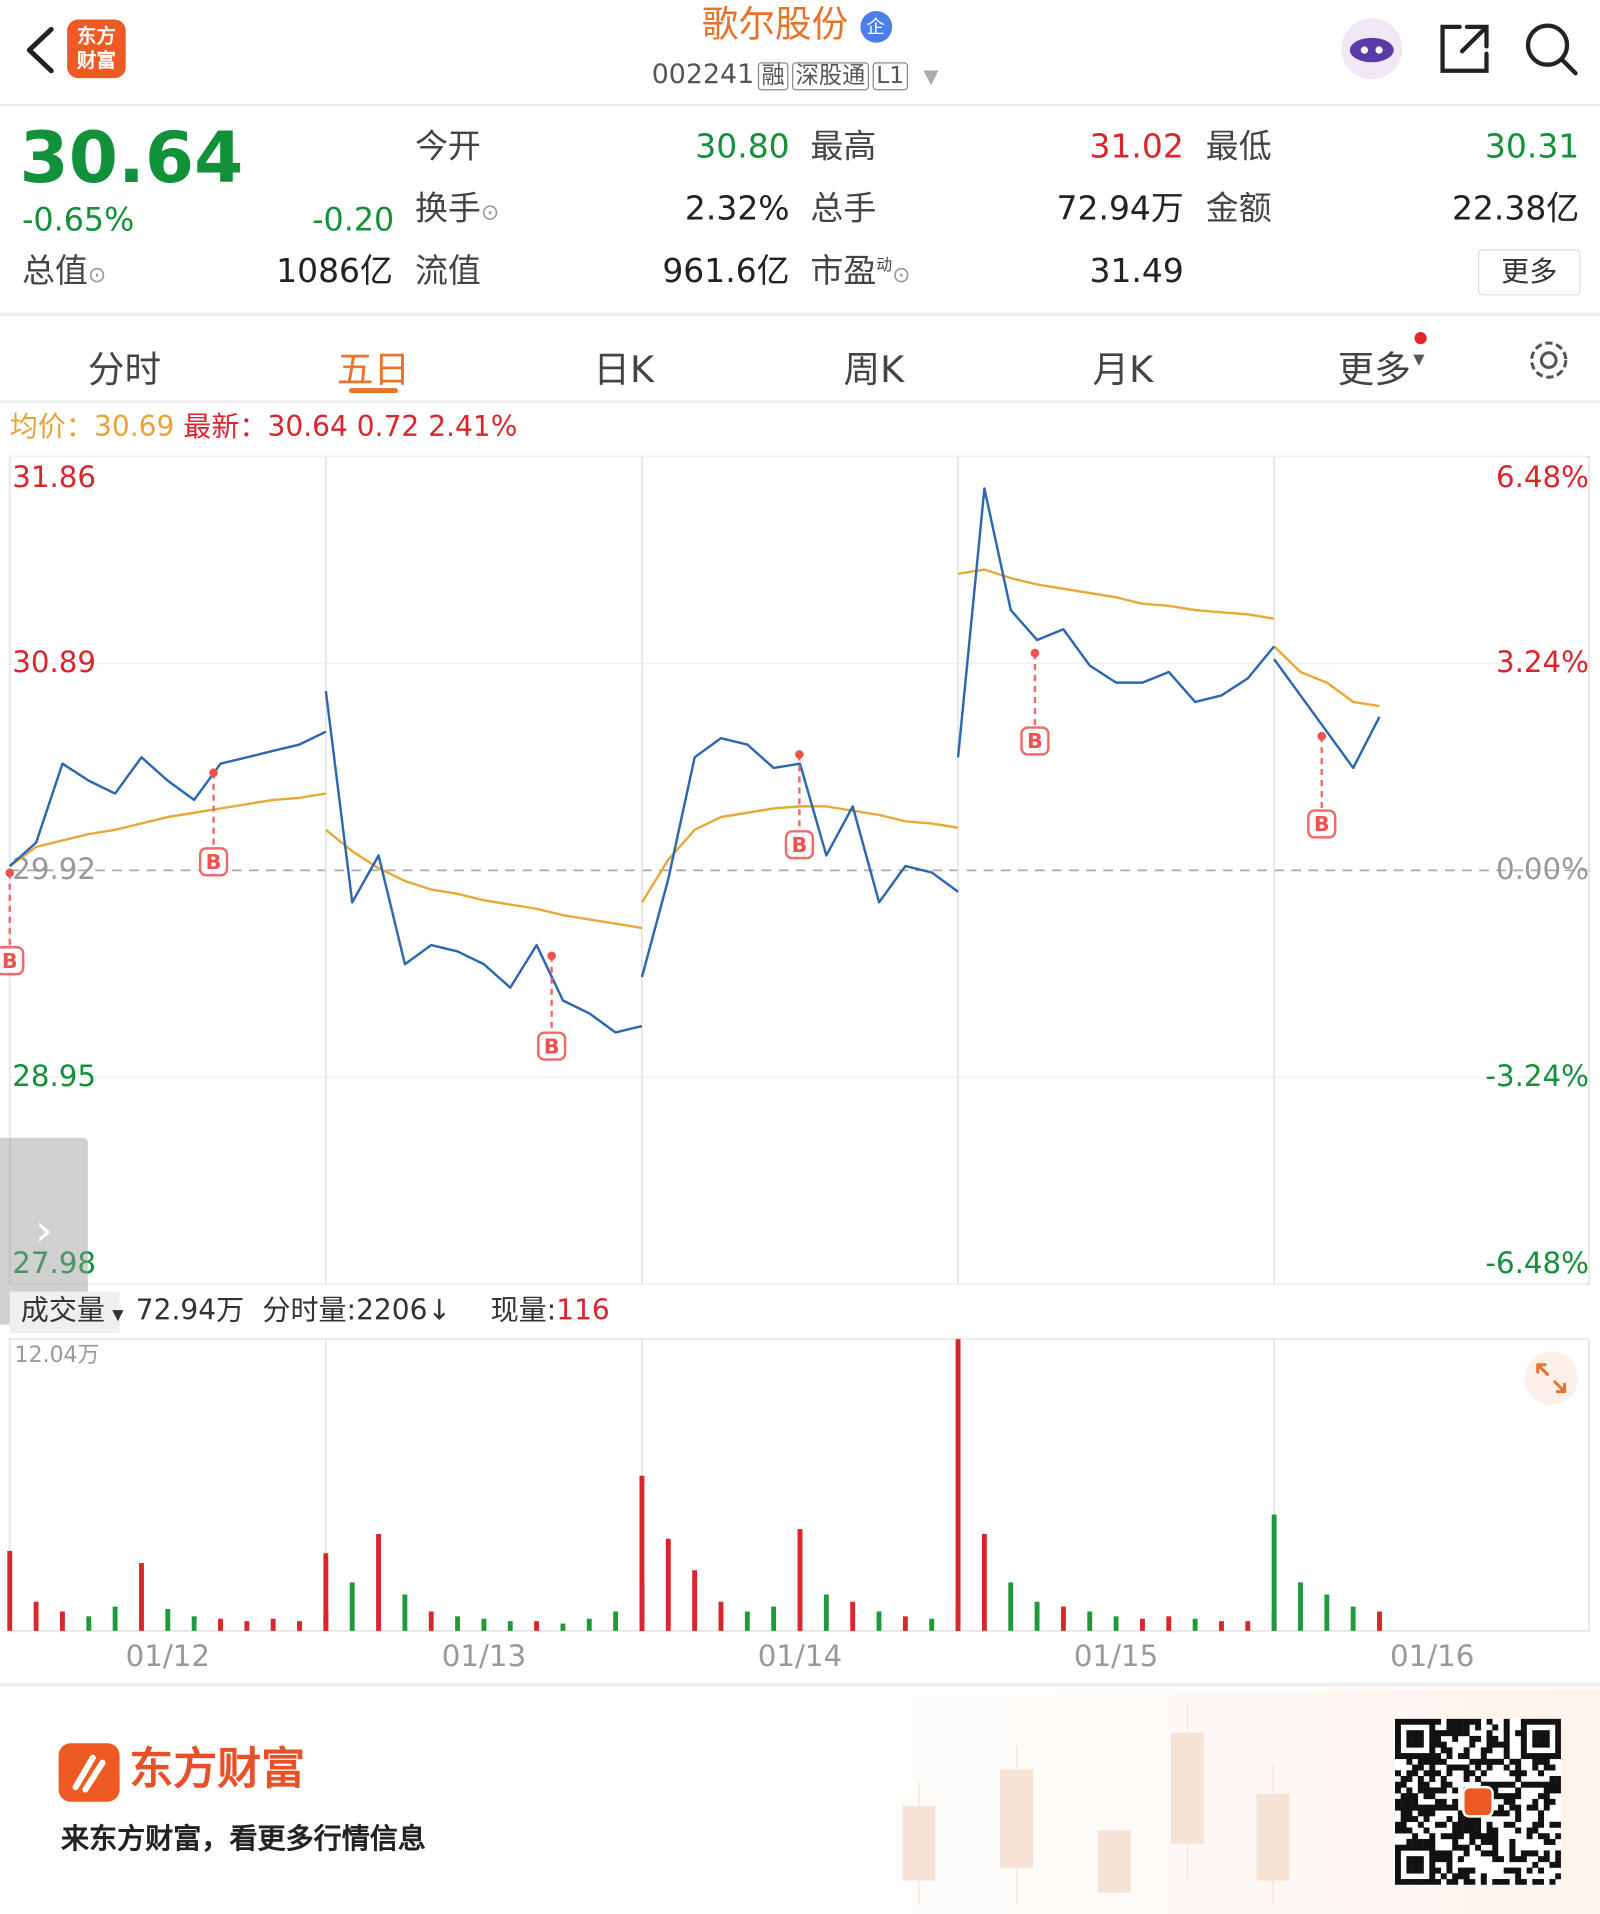 Image resolution: width=1600 pixels, height=1914 pixels. I want to click on tab: 月K, so click(1123, 370).